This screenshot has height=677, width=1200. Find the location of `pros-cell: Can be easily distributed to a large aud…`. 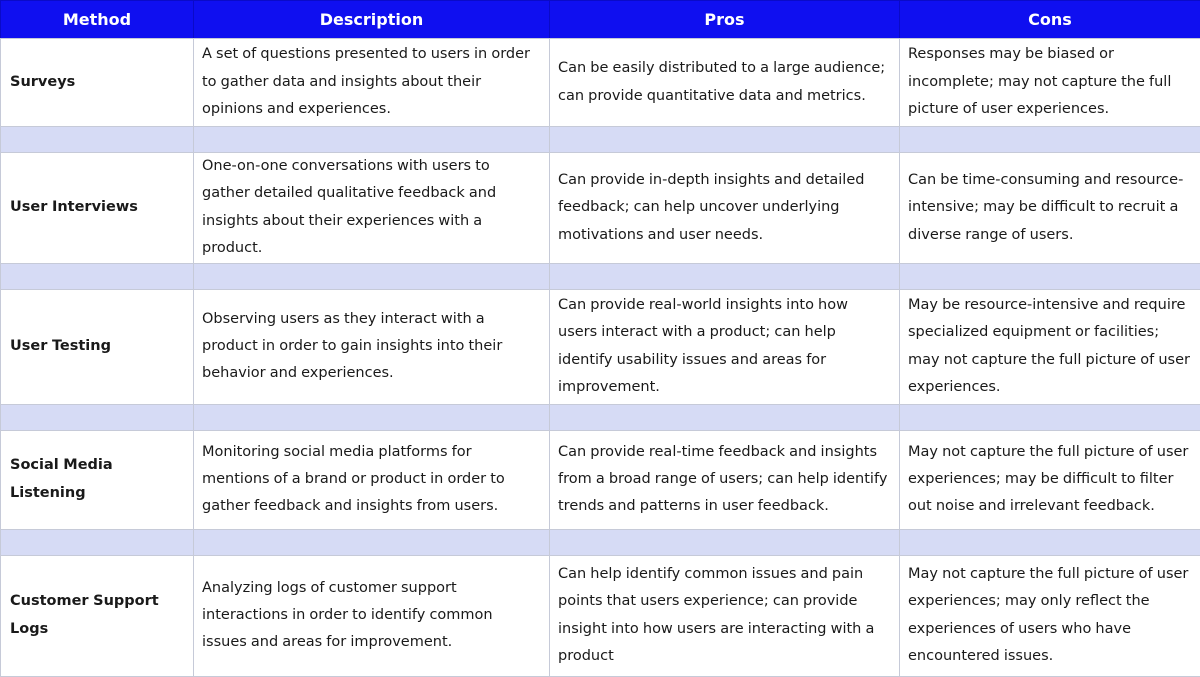

pros-cell: Can be easily distributed to a large aud… is located at coordinates (725, 83).